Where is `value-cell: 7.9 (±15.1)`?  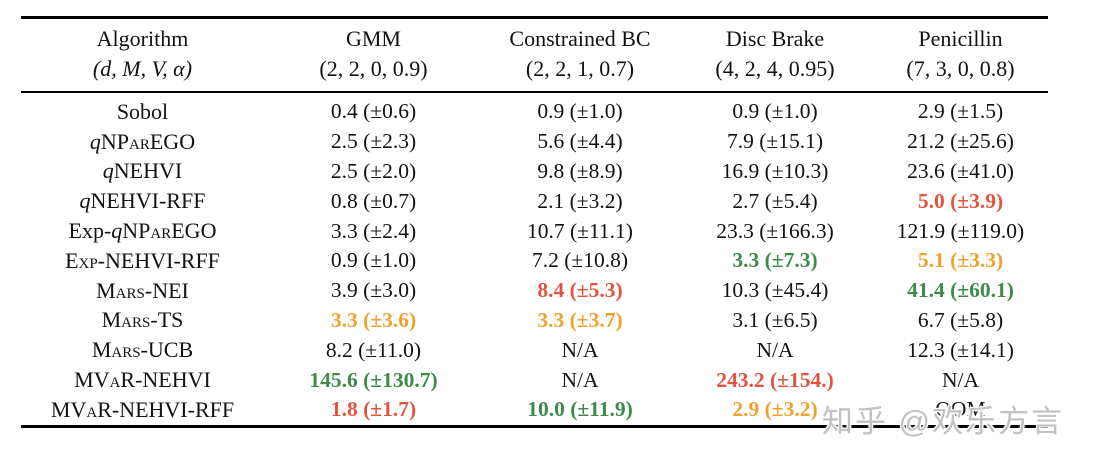 value-cell: 7.9 (±15.1) is located at coordinates (775, 141).